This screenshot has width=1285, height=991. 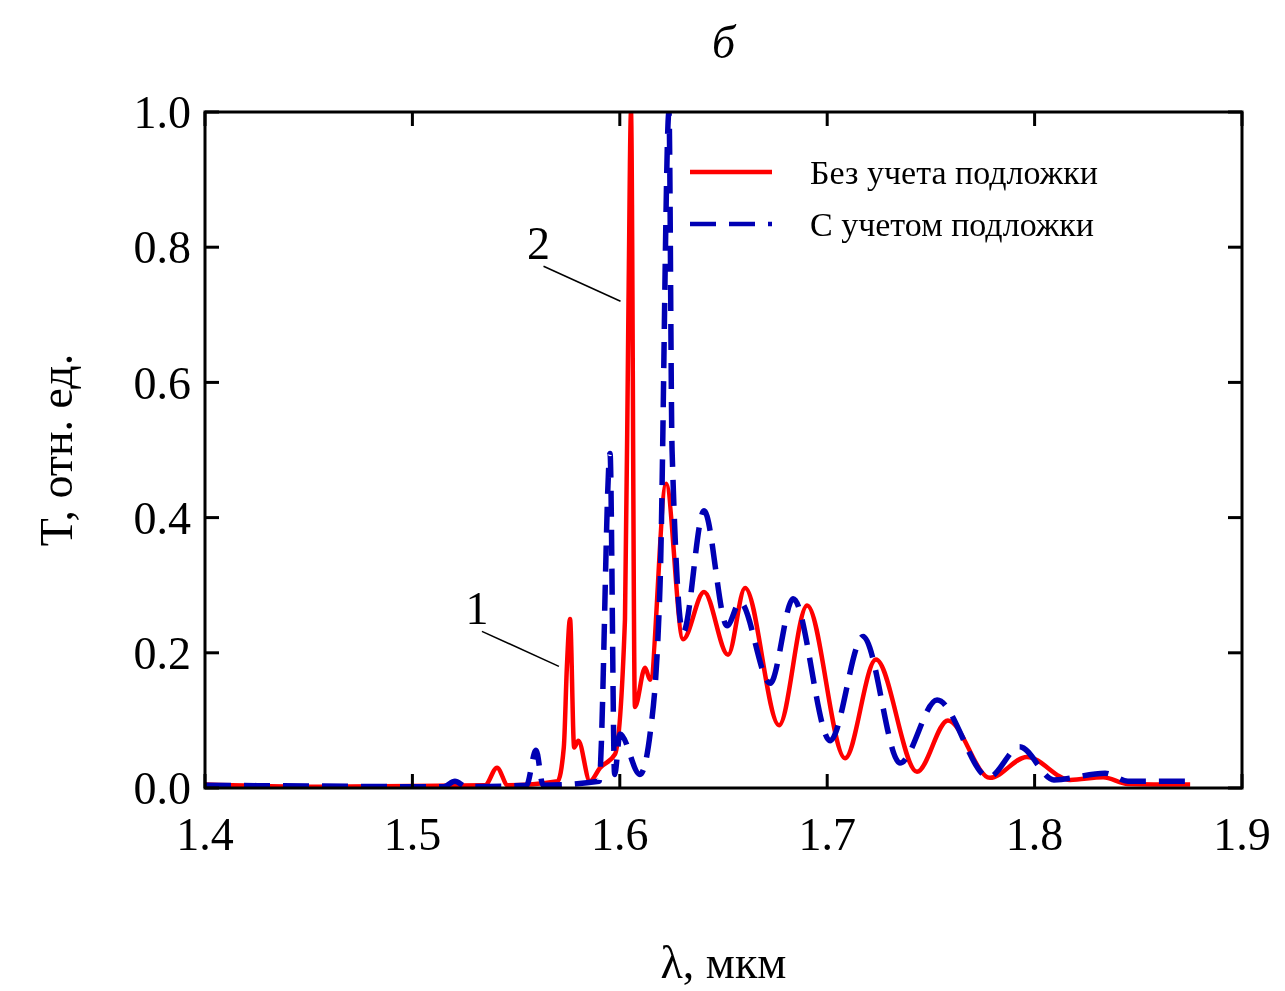 I want to click on x-tick-label: 1.8, so click(x=1034, y=834).